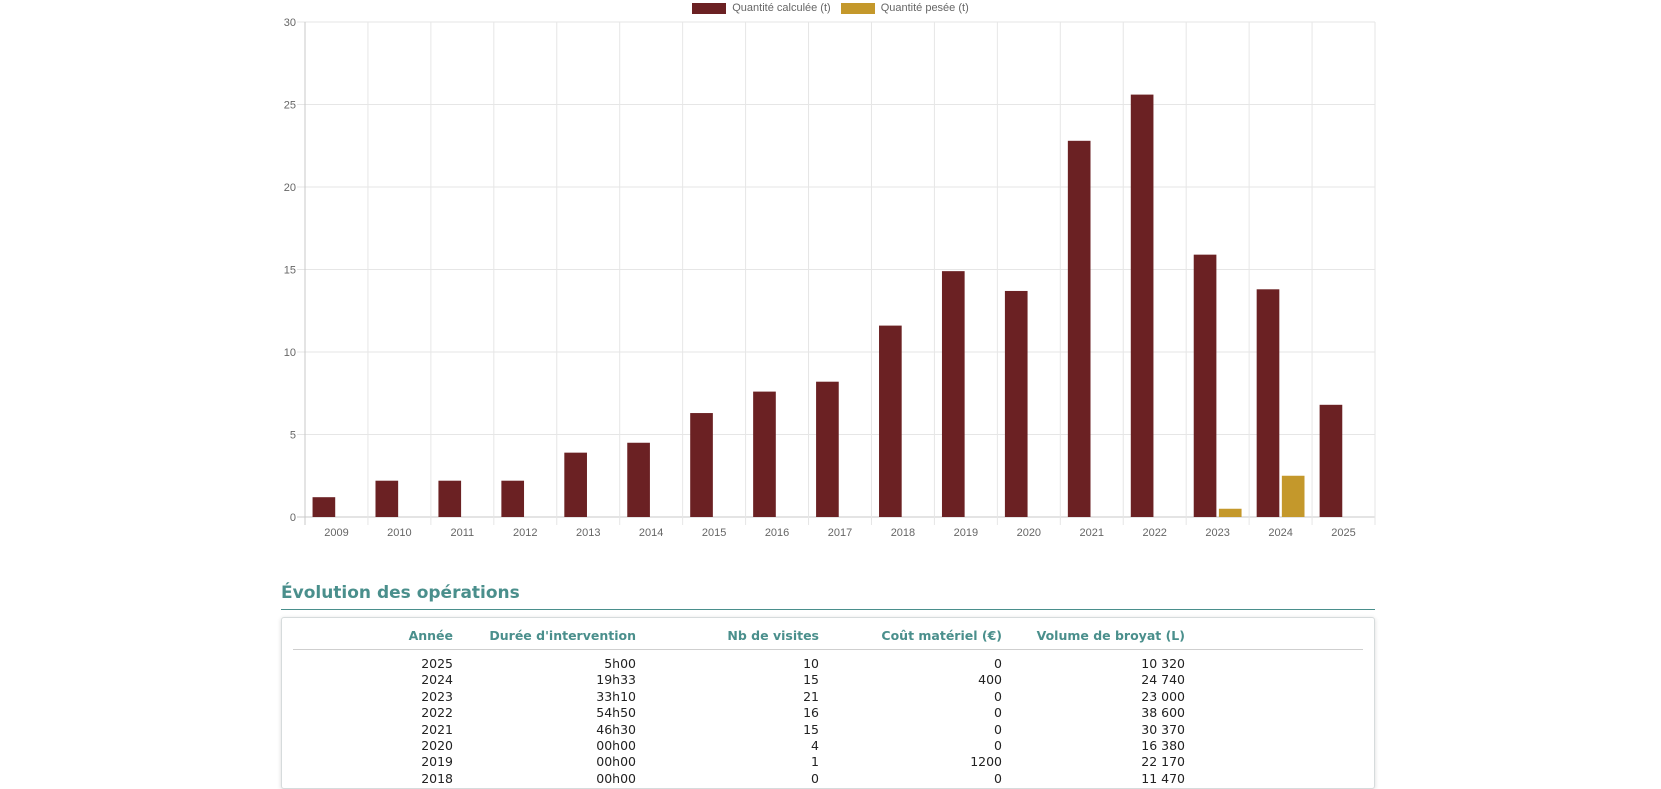 This screenshot has height=789, width=1661. What do you see at coordinates (1163, 680) in the screenshot?
I see `cell-volume: 24 740` at bounding box center [1163, 680].